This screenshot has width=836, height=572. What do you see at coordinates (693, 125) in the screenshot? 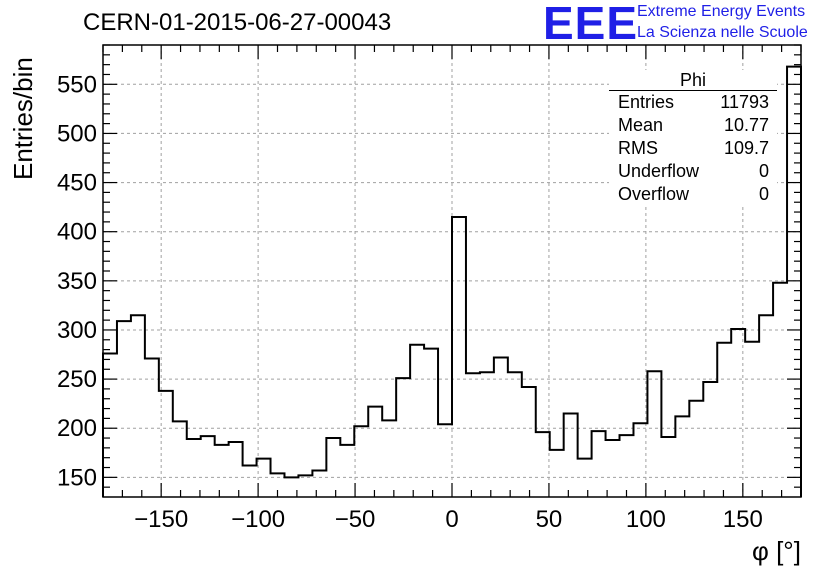
I see `stats-row-mean: Mean 10.77` at bounding box center [693, 125].